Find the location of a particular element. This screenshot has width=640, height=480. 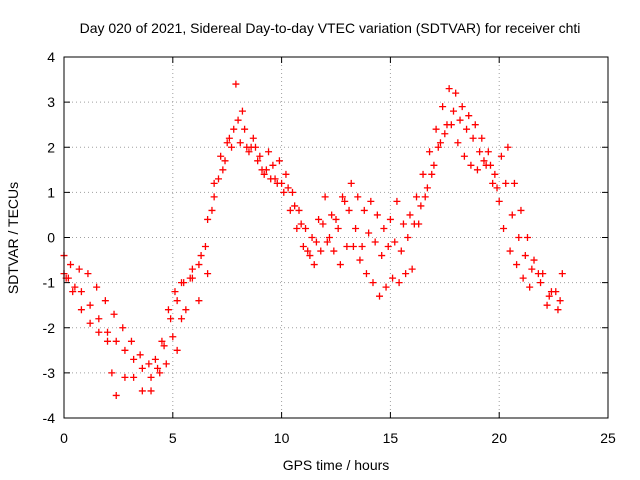

y-tick-label: -4 is located at coordinates (49, 418).